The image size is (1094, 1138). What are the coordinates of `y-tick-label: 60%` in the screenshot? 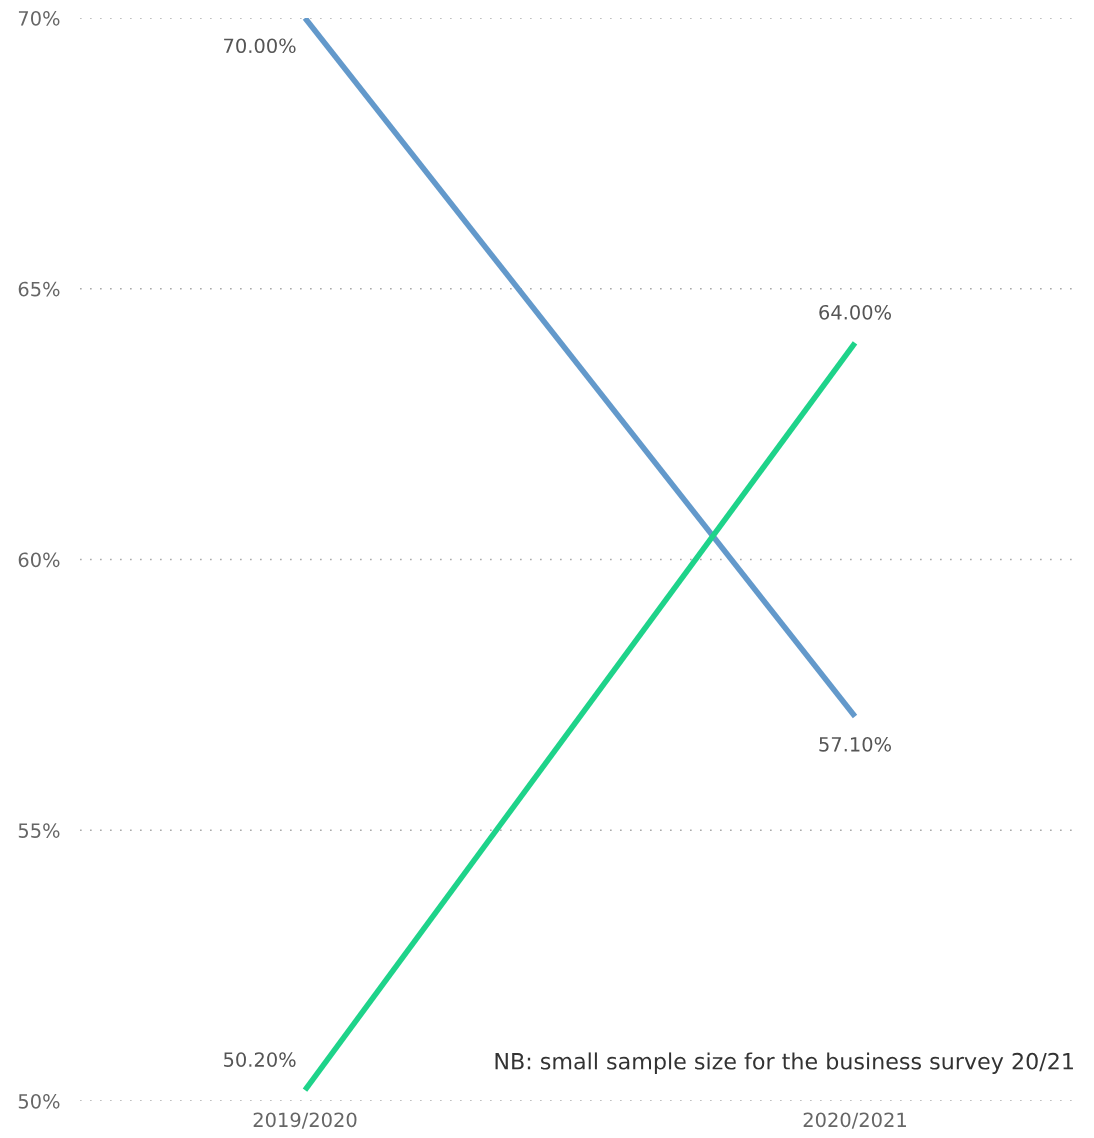 It's located at (39, 560).